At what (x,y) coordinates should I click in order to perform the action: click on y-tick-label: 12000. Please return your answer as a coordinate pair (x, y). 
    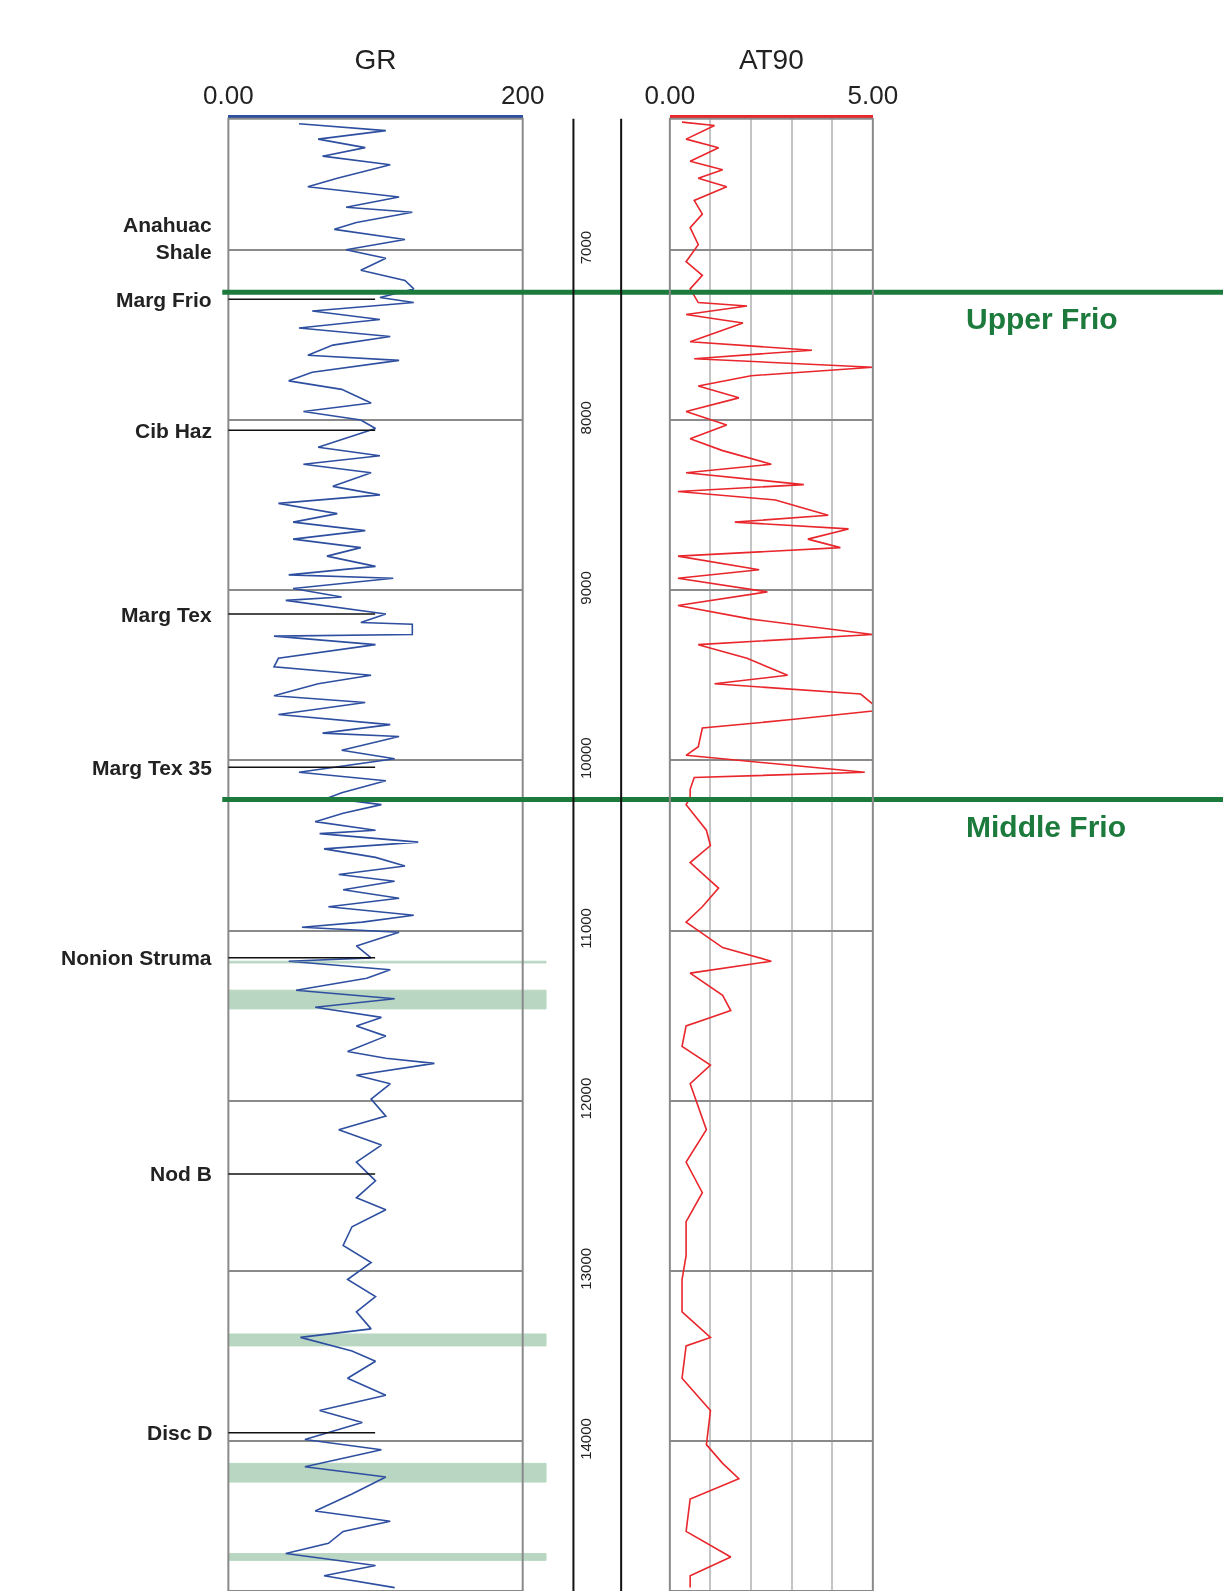
    Looking at the image, I should click on (585, 1098).